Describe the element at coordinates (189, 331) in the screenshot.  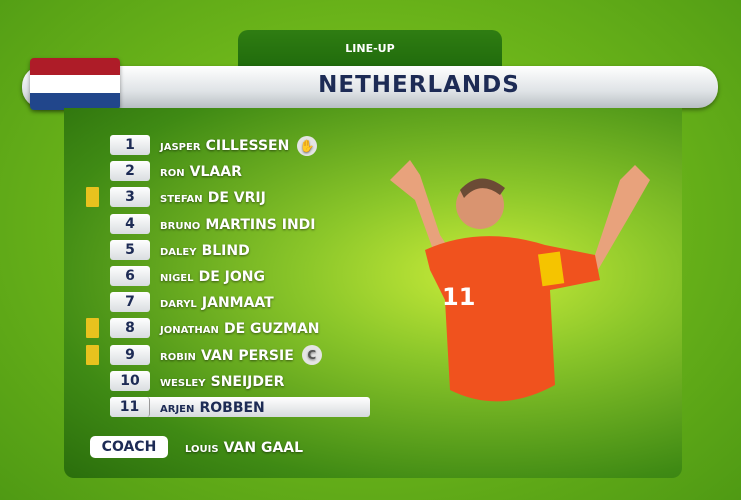
I see `player-first-name: JONATHAN` at that location.